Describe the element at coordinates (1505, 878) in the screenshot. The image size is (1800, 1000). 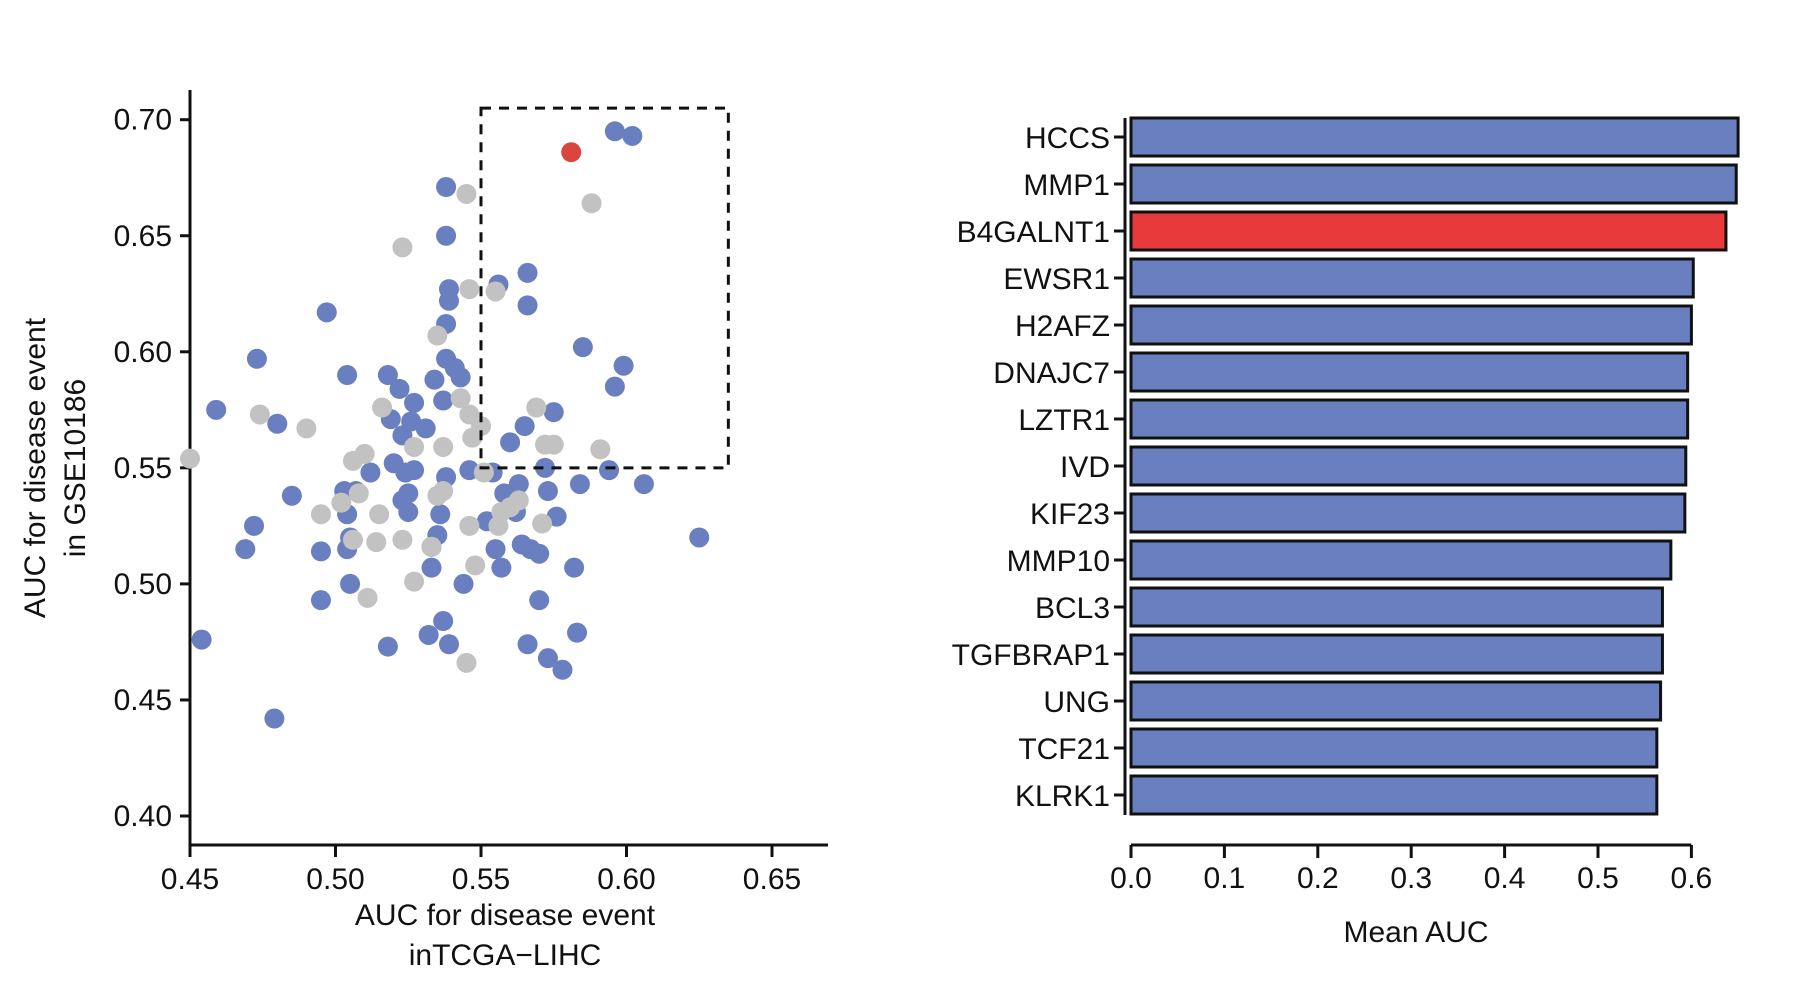
I see `bar-x-tick-label: 0.4` at that location.